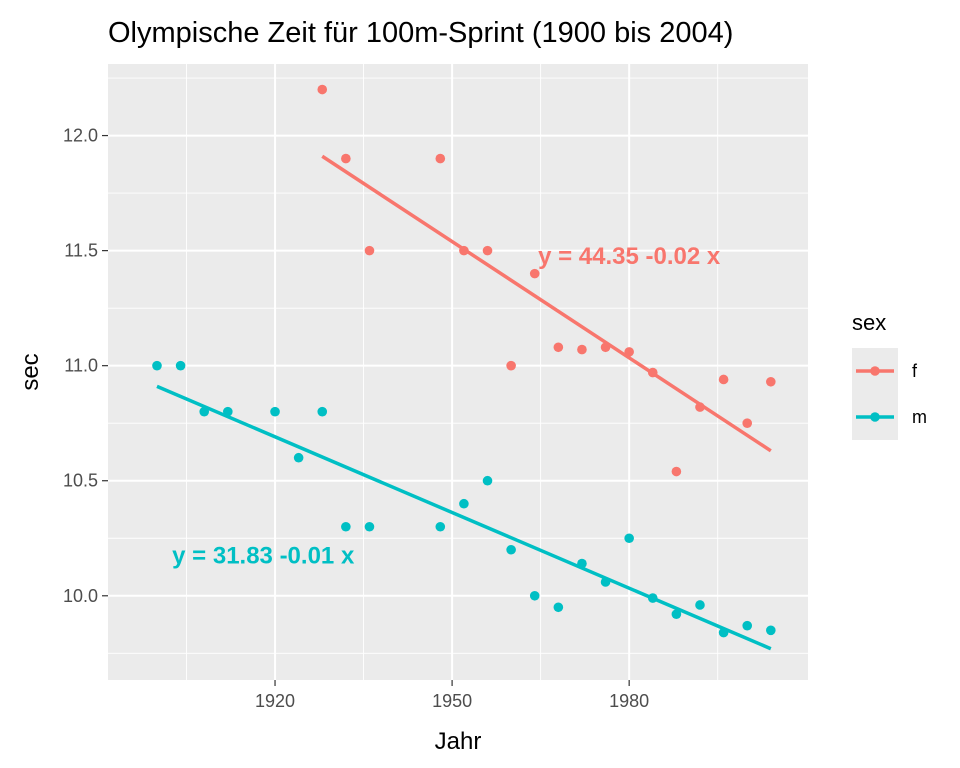 Image resolution: width=960 pixels, height=768 pixels. Describe the element at coordinates (458, 741) in the screenshot. I see `x-axis-title: Jahr` at that location.